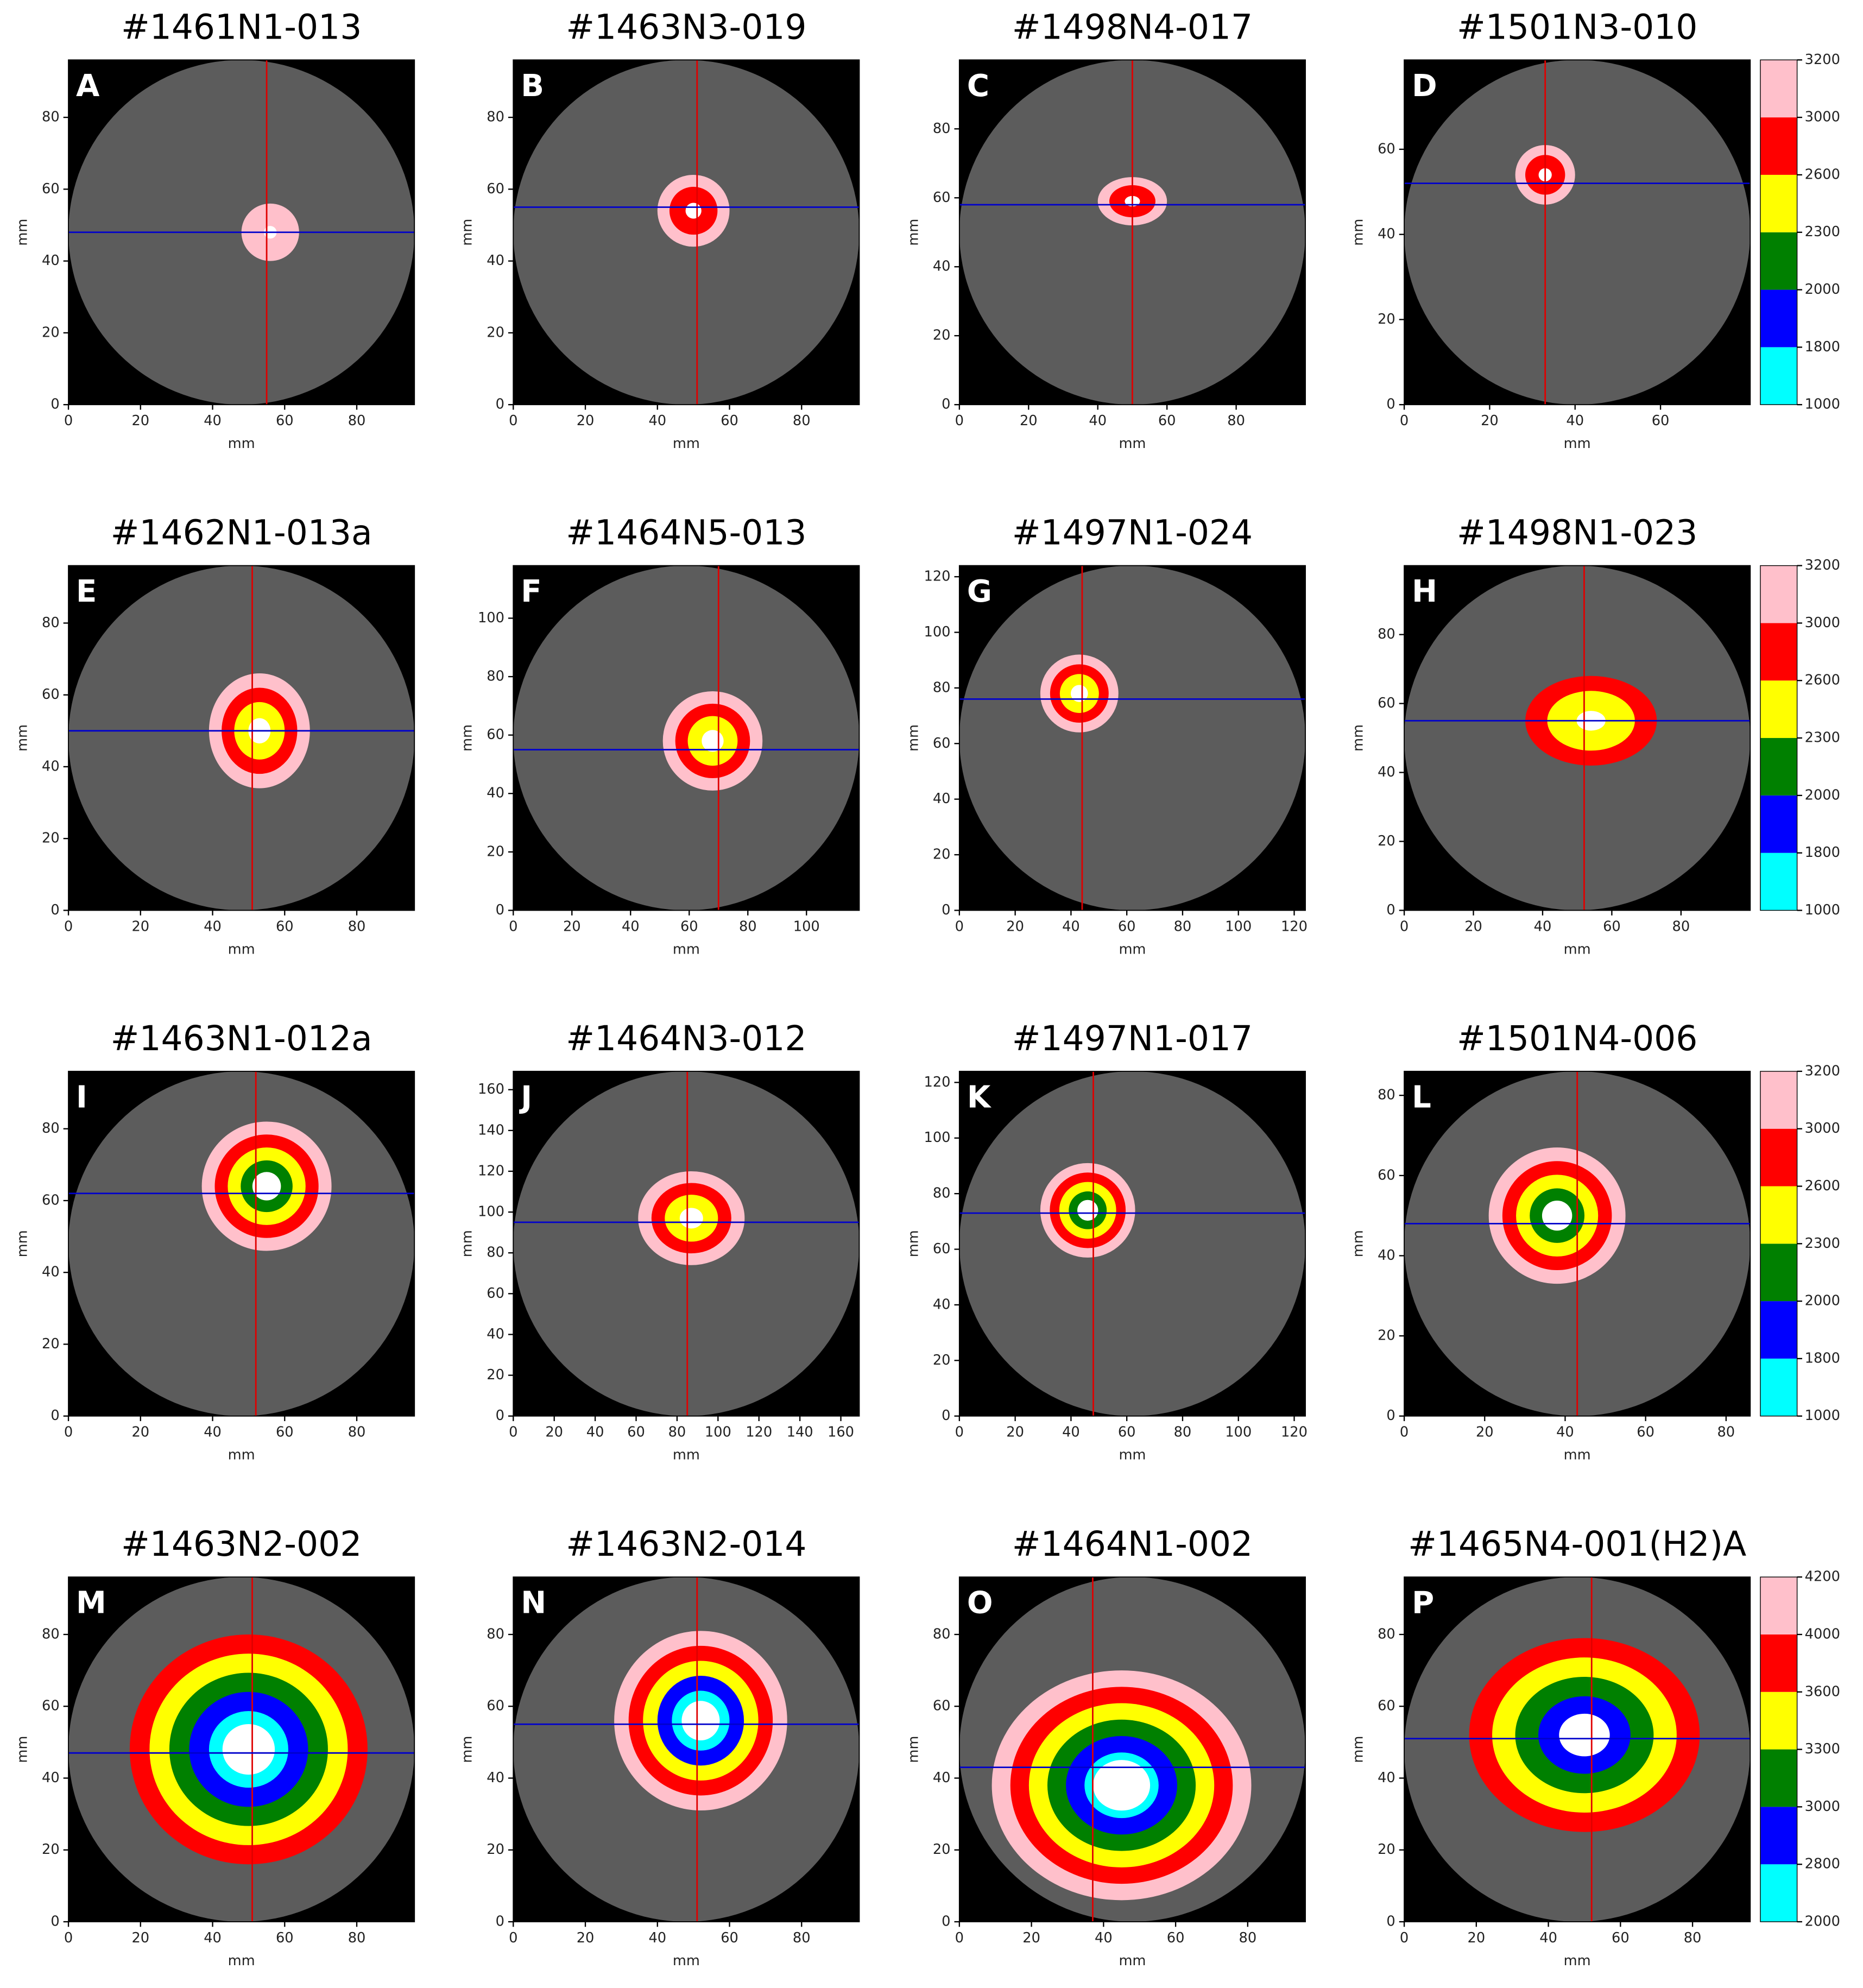  What do you see at coordinates (215, 735) in the screenshot?
I see `panel: #1462N1-013a E 0 20 40 60 80 0 20 40 60 80 mm mm` at bounding box center [215, 735].